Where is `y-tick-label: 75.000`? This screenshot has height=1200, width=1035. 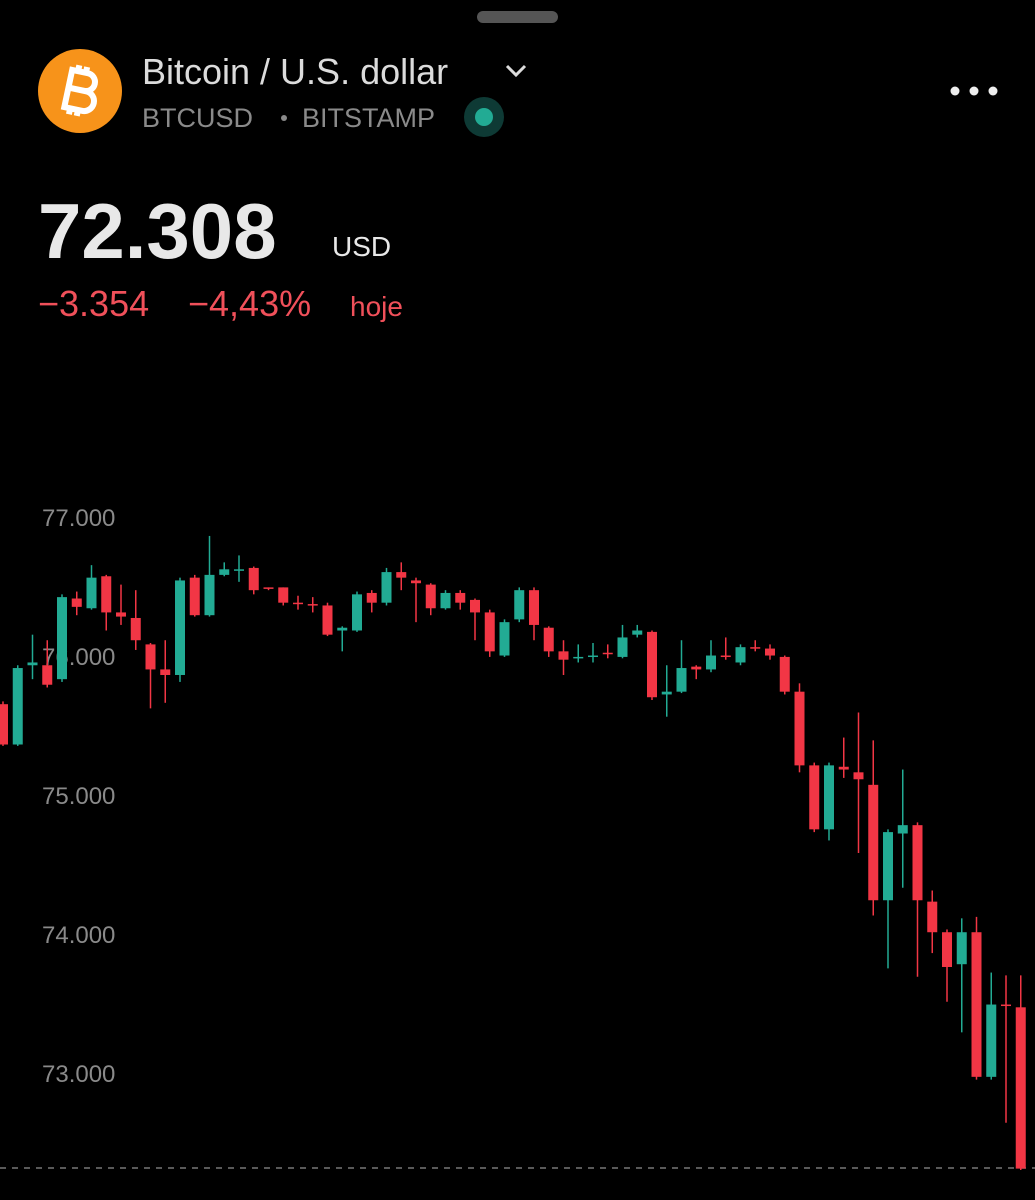 y-tick-label: 75.000 is located at coordinates (78, 796).